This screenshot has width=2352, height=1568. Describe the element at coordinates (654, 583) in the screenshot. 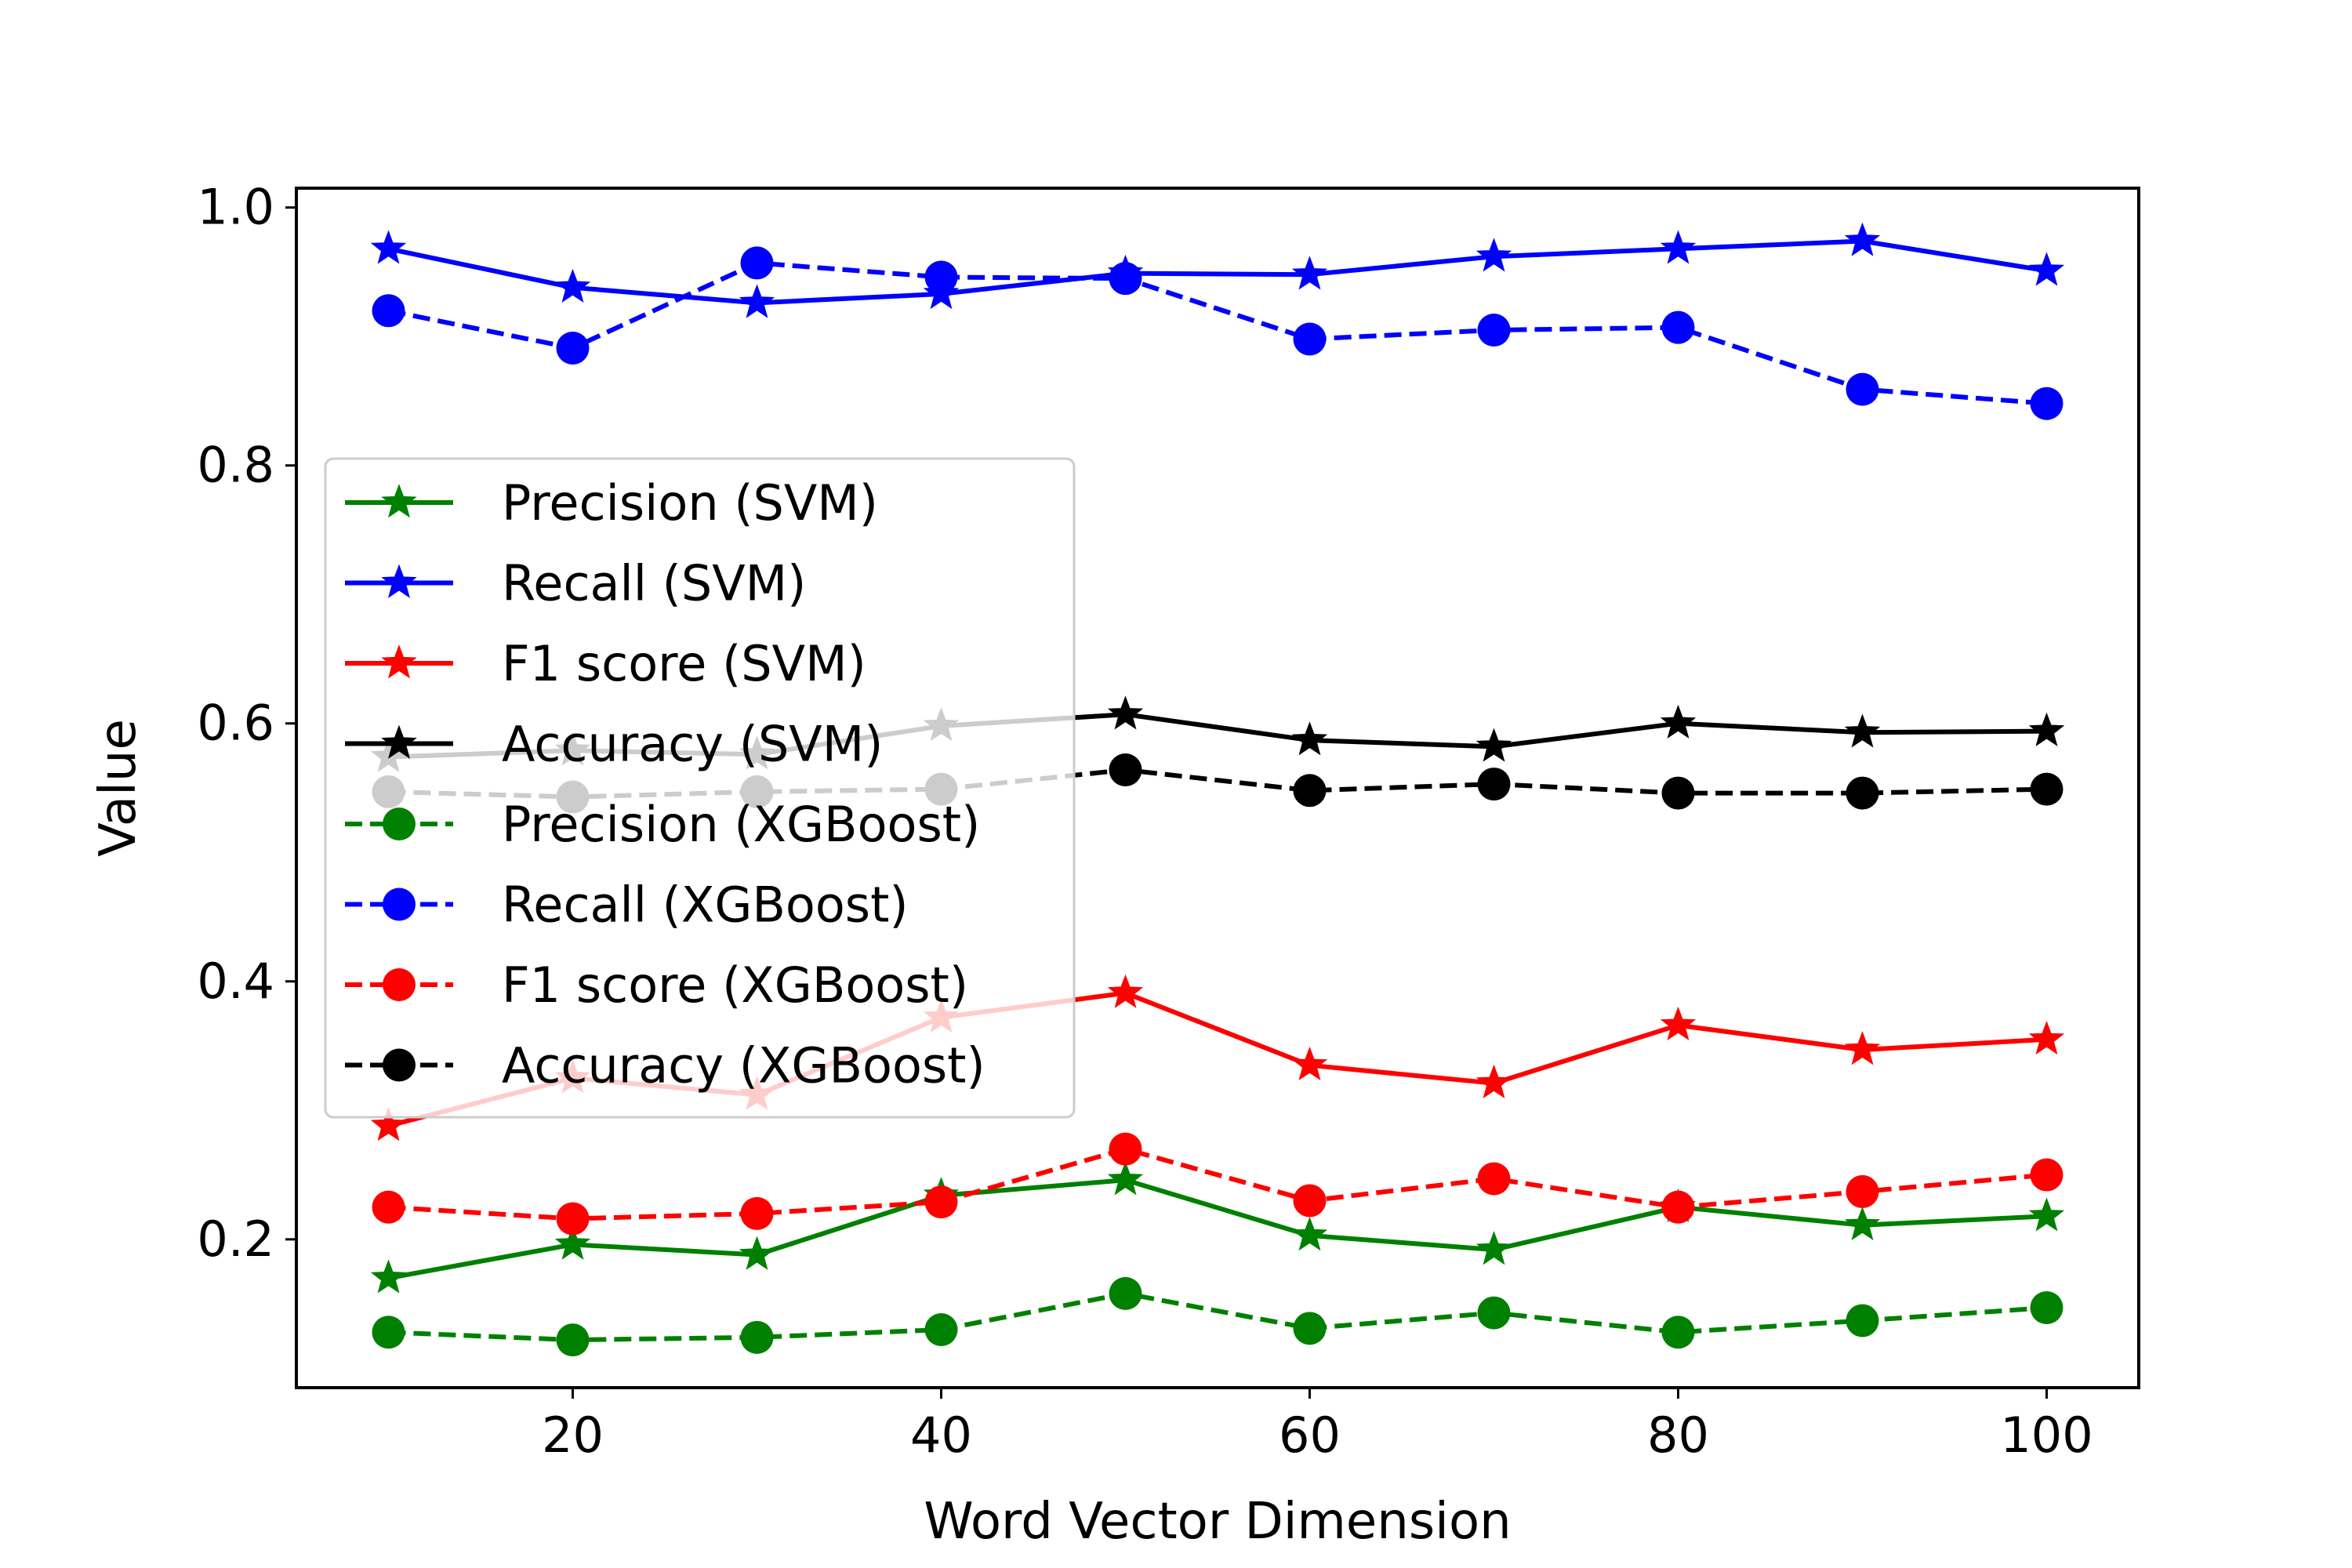

I see `legend-label: Recall (SVM)` at that location.